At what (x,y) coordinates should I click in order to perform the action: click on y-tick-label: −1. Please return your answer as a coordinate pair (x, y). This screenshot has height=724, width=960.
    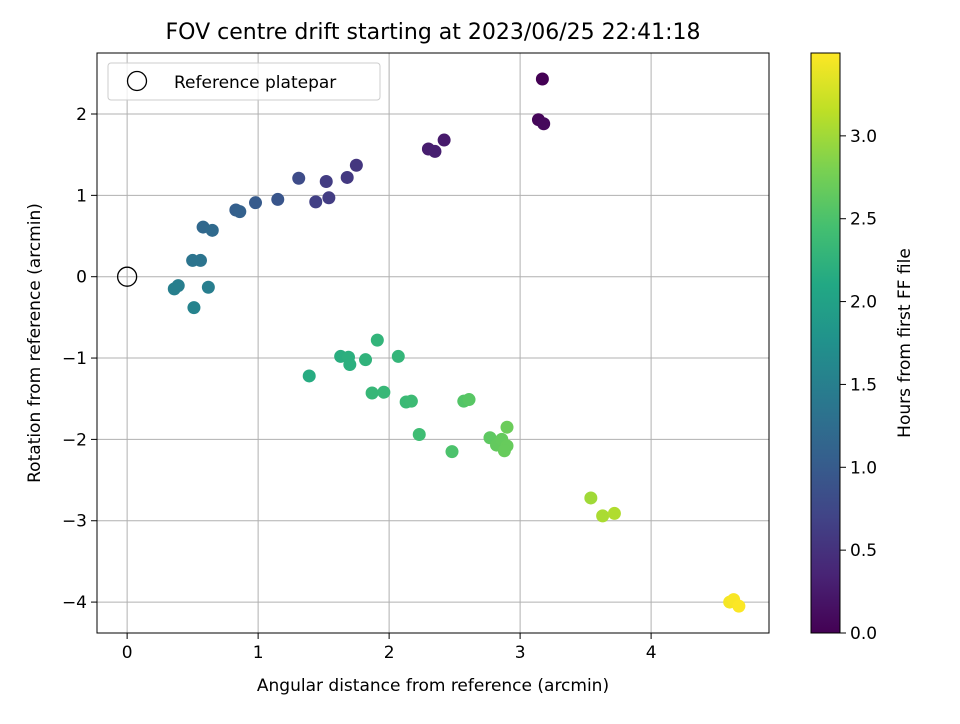
    Looking at the image, I should click on (74, 359).